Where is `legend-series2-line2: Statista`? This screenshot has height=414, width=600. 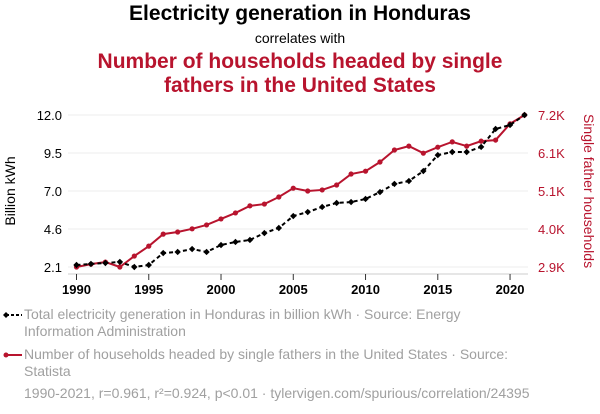 legend-series2-line2: Statista is located at coordinates (47, 371).